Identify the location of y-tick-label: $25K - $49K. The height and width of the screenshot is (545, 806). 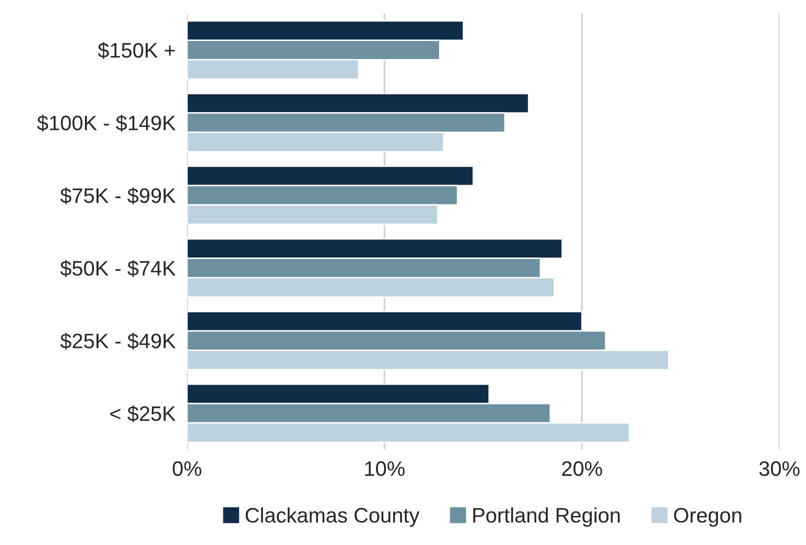
(118, 341).